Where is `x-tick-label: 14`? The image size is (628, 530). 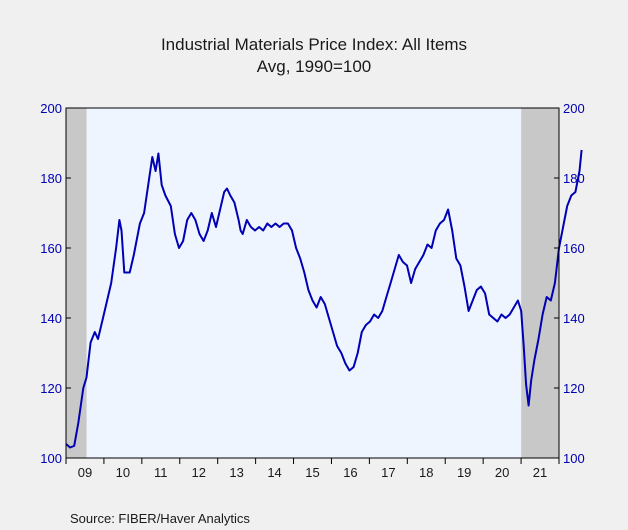
x-tick-label: 14 is located at coordinates (274, 472).